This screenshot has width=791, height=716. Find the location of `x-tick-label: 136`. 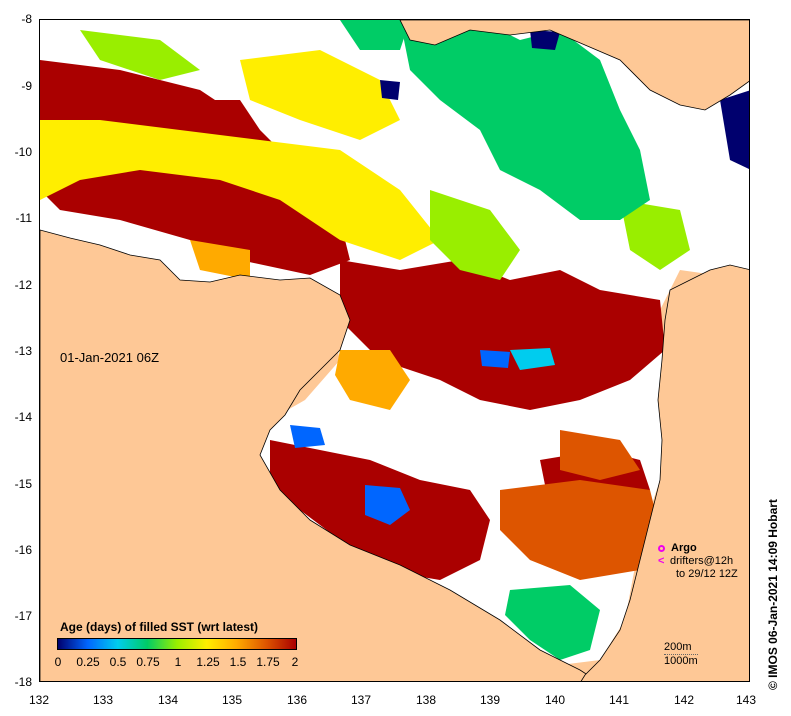

x-tick-label: 136 is located at coordinates (297, 700).